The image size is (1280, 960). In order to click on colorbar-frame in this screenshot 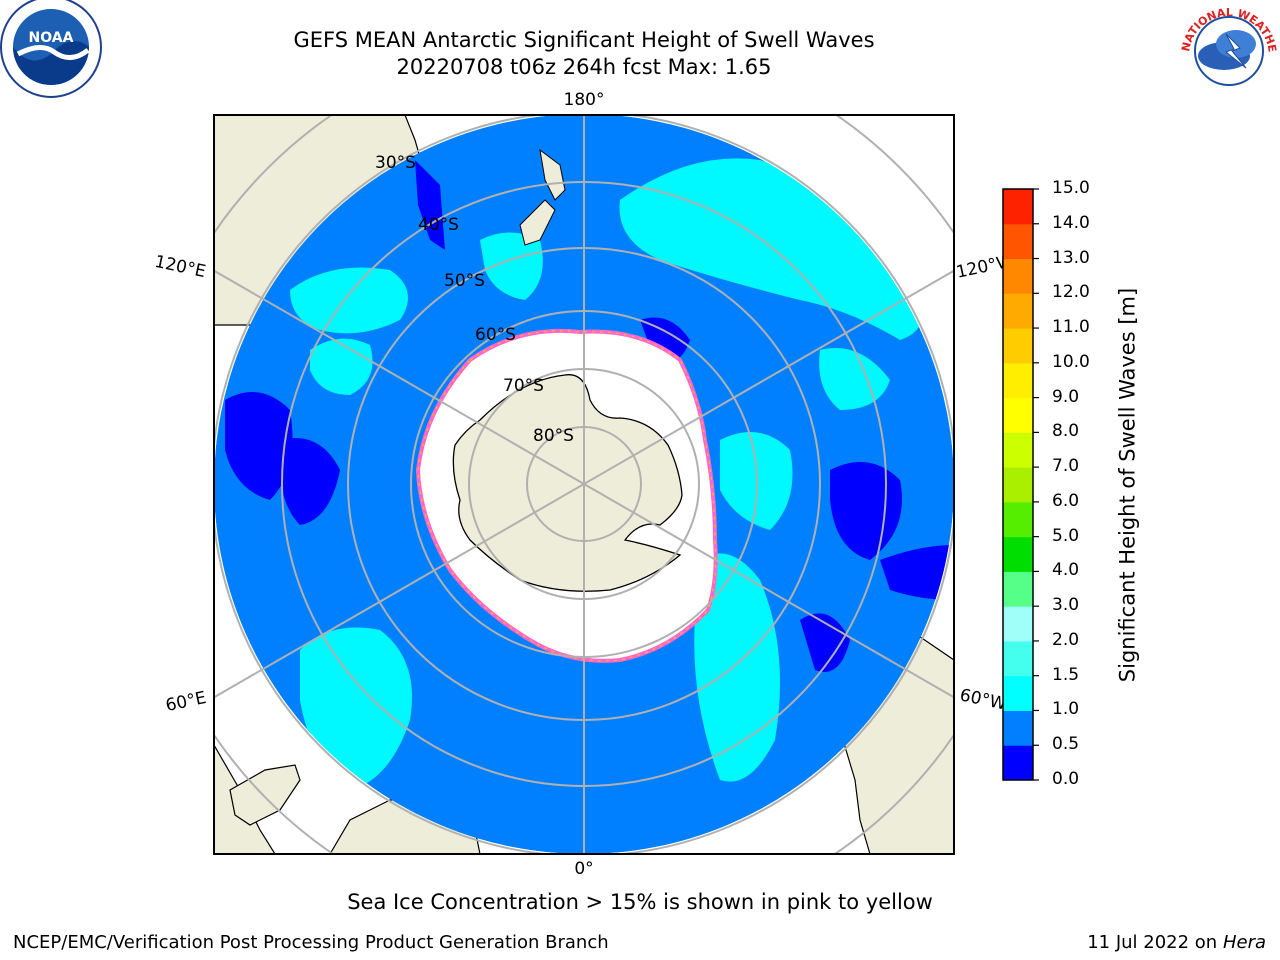, I will do `click(1018, 484)`.